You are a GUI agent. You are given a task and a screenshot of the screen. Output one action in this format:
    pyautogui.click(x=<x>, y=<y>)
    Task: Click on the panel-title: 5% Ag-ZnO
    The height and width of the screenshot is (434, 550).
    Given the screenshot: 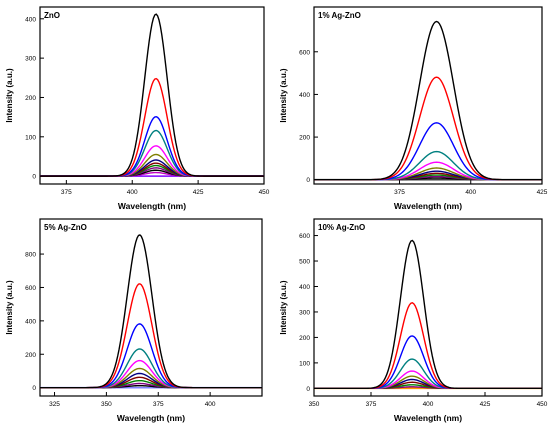 What is the action you would take?
    pyautogui.click(x=65, y=227)
    